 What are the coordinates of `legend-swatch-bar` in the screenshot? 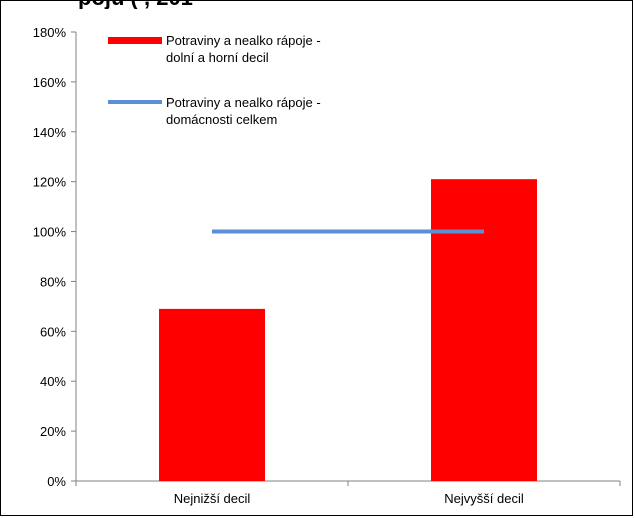 It's located at (135, 40).